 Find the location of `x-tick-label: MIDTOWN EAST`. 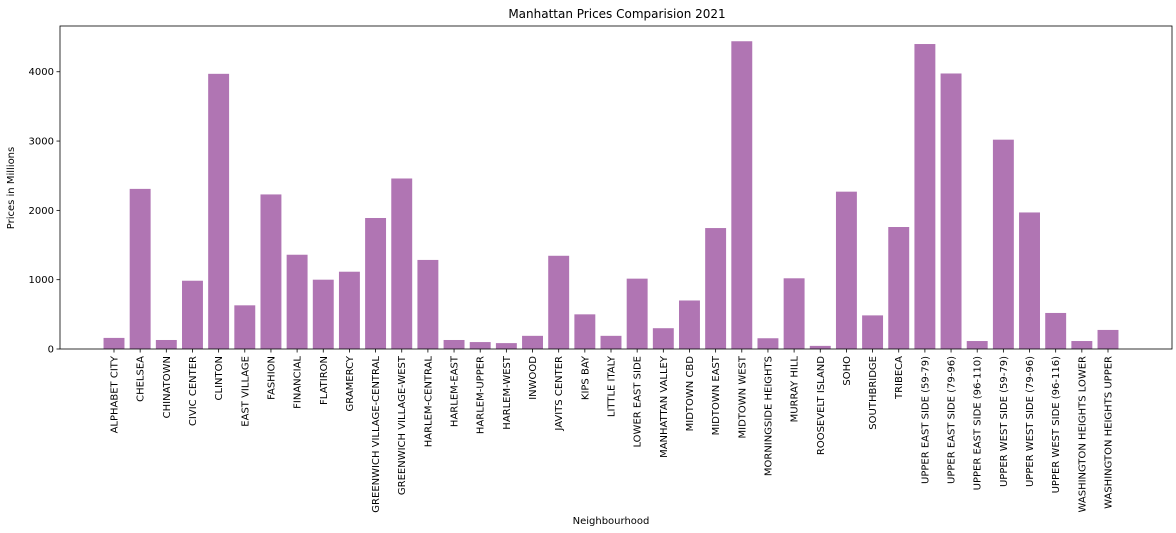

x-tick-label: MIDTOWN EAST is located at coordinates (716, 395).